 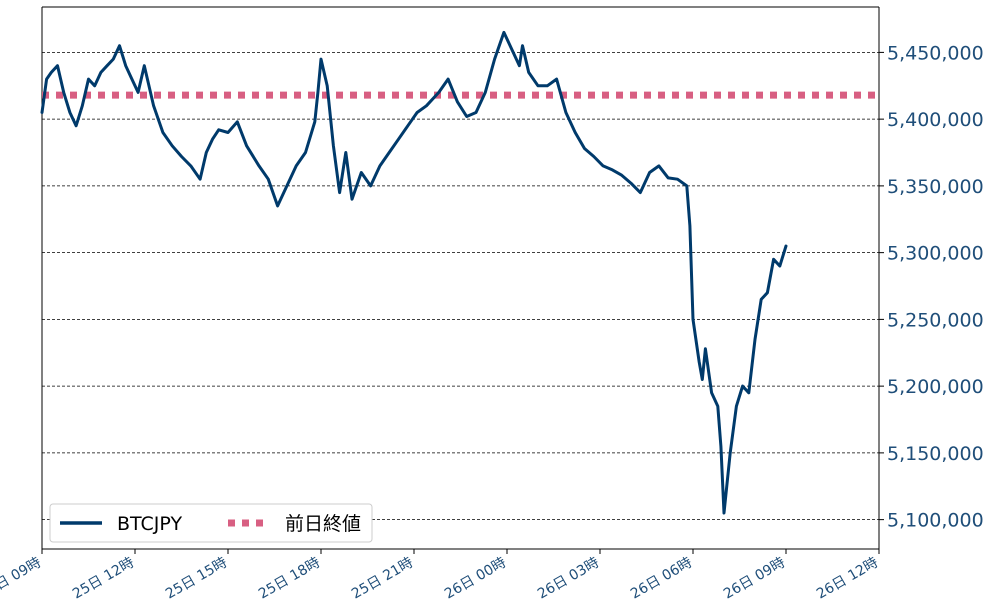 What do you see at coordinates (935, 521) in the screenshot?
I see `y-tick-label: 5,100,000` at bounding box center [935, 521].